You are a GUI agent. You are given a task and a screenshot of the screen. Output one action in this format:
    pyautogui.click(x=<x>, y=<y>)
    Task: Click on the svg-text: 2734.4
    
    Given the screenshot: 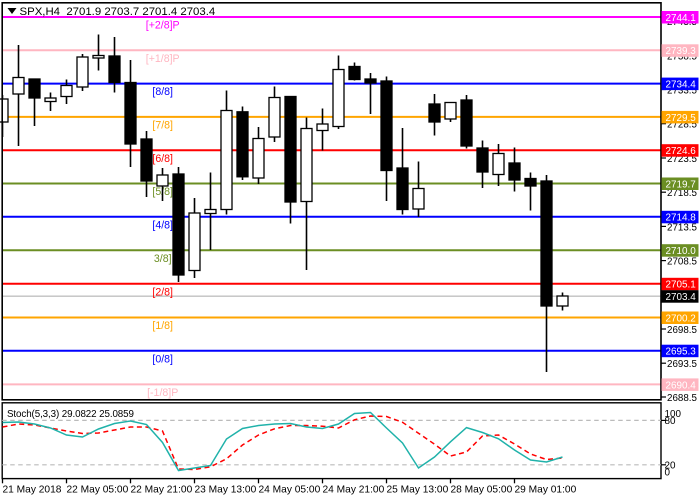 What is the action you would take?
    pyautogui.click(x=681, y=85)
    